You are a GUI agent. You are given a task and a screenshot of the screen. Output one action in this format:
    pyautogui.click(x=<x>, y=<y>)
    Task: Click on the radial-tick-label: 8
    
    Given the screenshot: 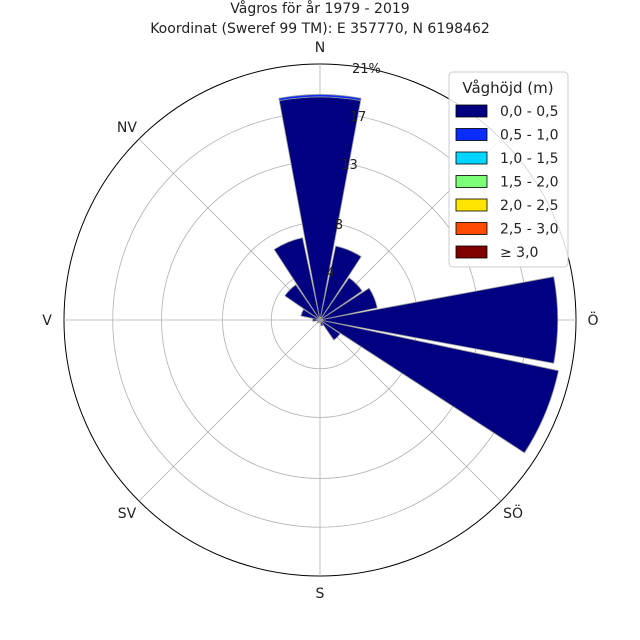 What is the action you would take?
    pyautogui.click(x=339, y=225)
    